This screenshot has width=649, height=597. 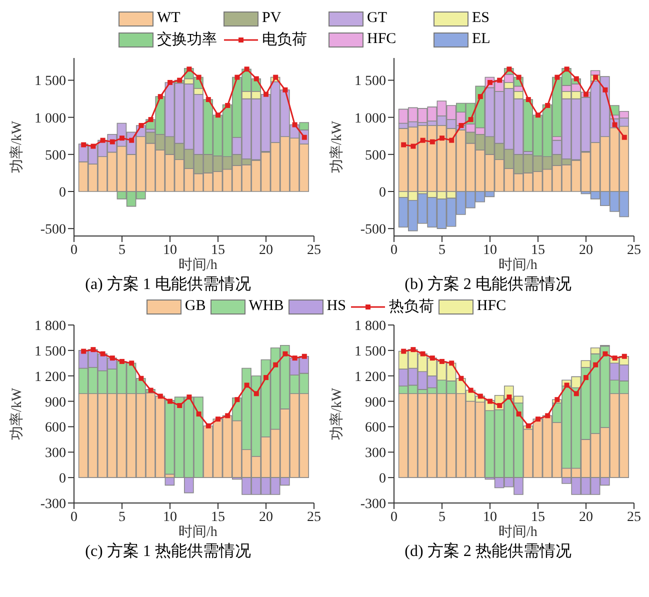 I want to click on legend-label: 热负荷, so click(x=411, y=307).